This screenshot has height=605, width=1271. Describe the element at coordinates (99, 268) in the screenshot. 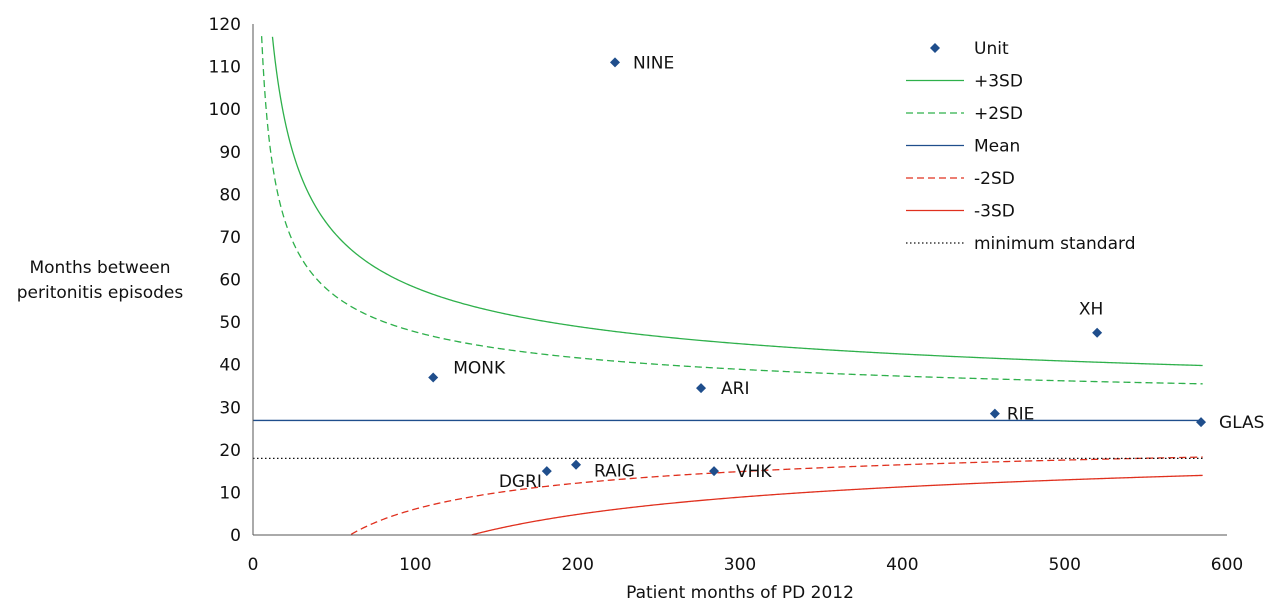

I see `y-axis-title-line-1: Months between` at that location.